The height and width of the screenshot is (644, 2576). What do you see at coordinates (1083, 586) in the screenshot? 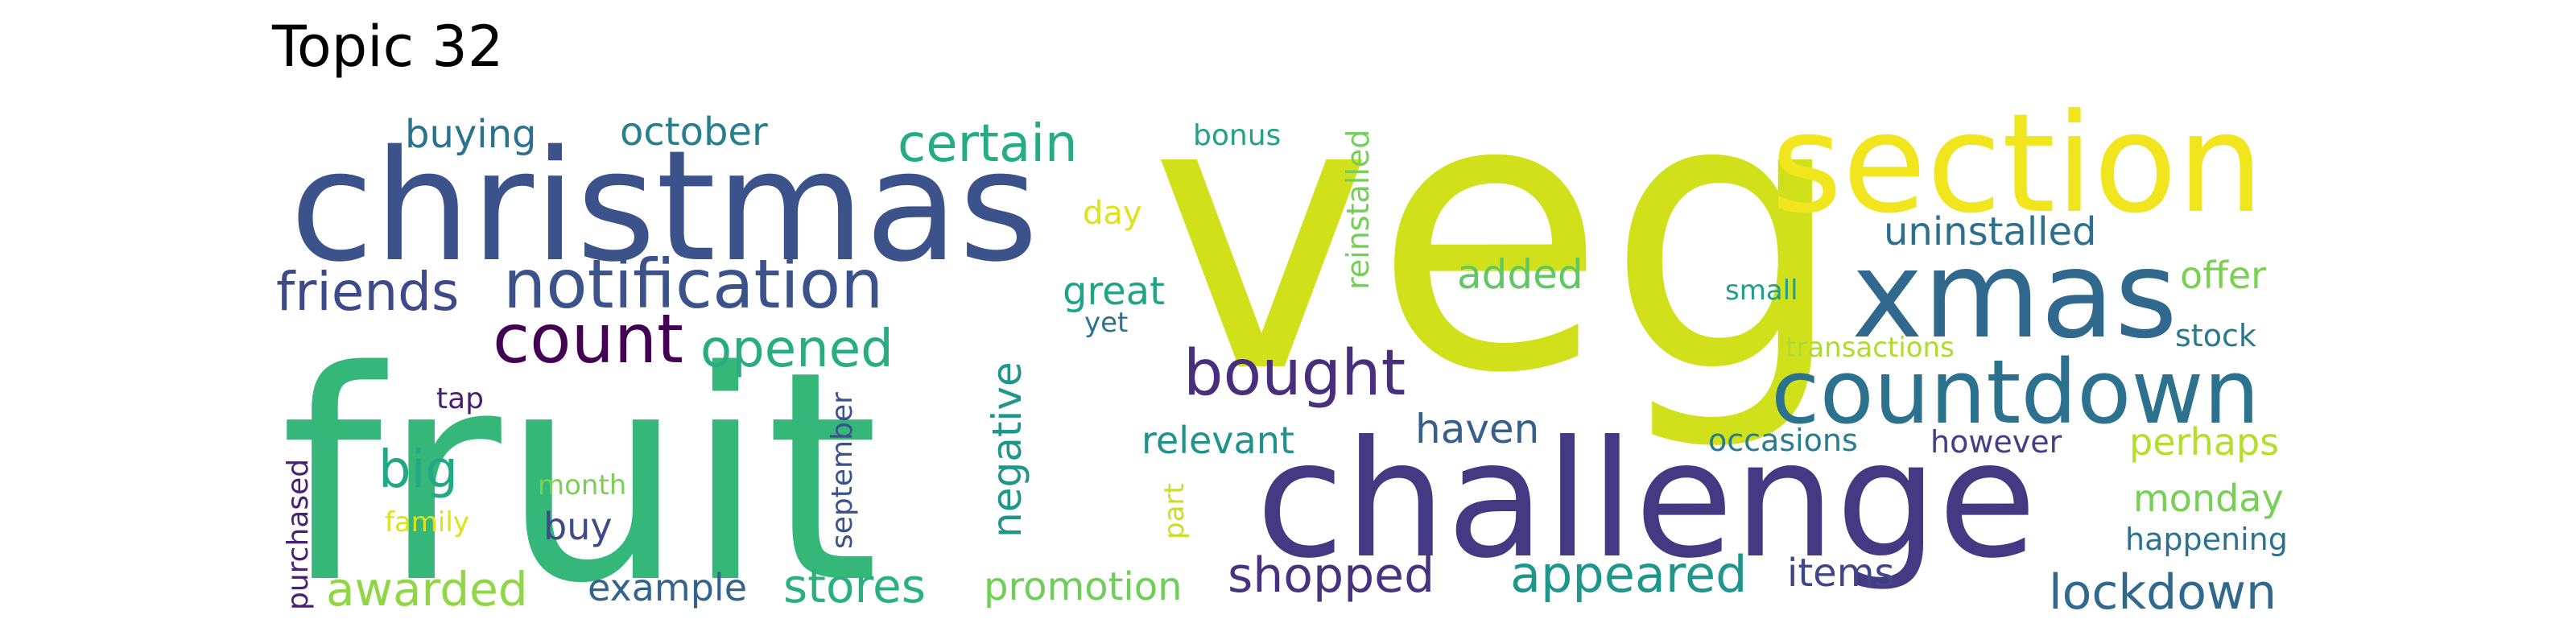
I see `word-promotion: promotion` at bounding box center [1083, 586].